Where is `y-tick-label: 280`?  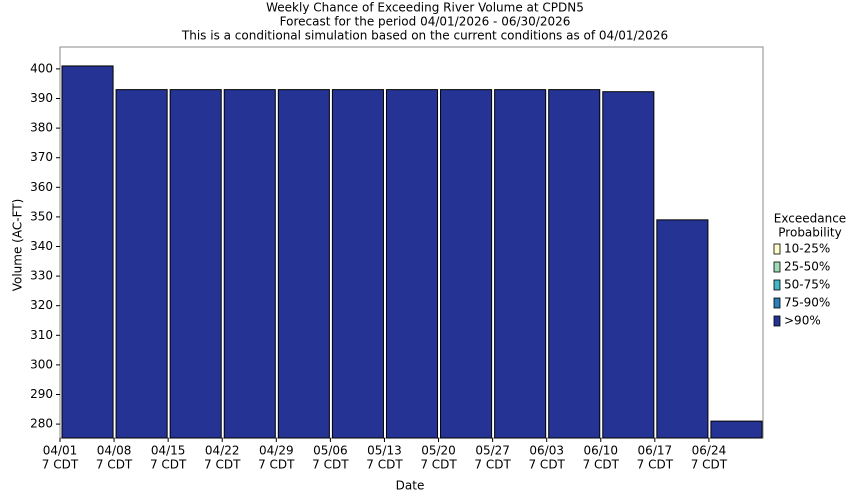 y-tick-label: 280 is located at coordinates (41, 424).